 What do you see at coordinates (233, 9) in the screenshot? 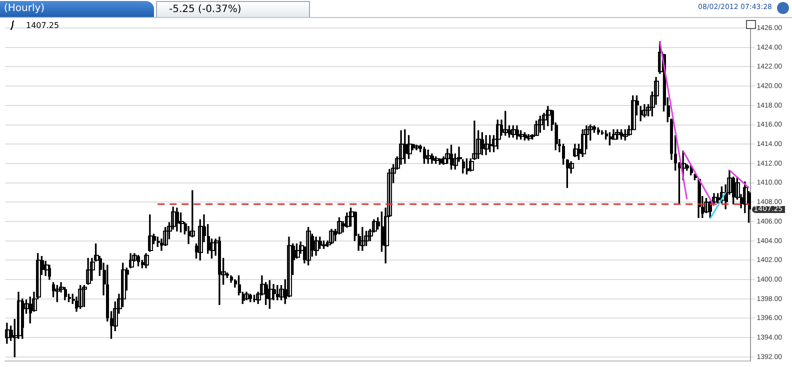
I see `chart-subtitle: -5.25 (-0.37%)` at bounding box center [233, 9].